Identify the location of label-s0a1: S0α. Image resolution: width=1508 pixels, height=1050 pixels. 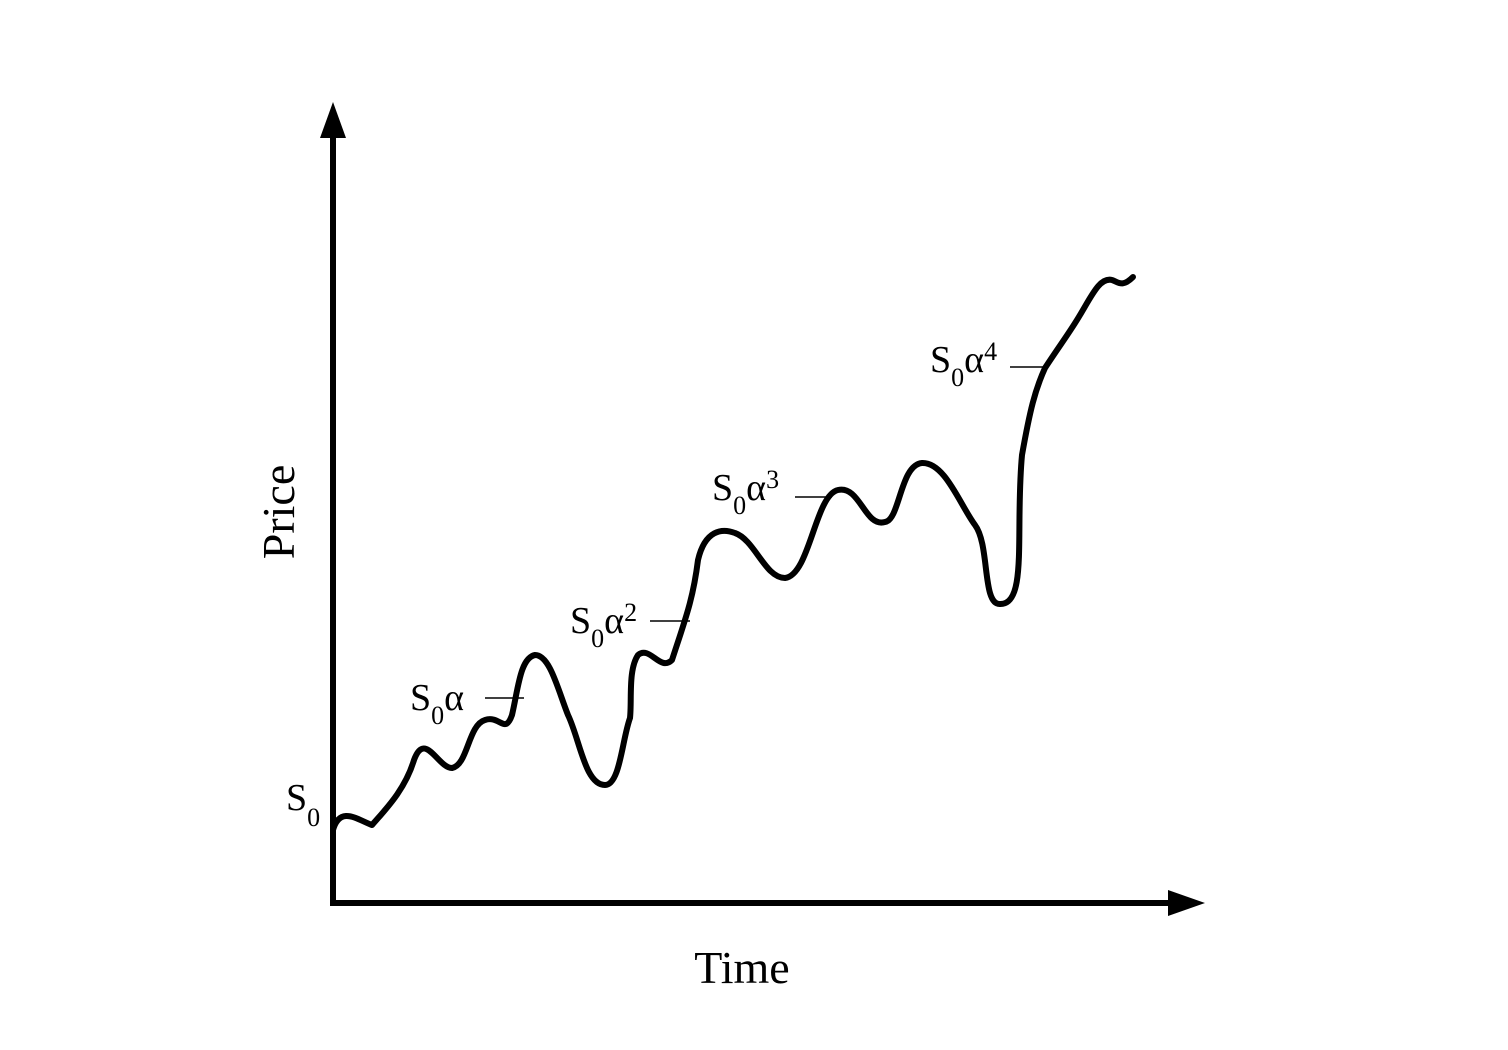
(437, 703).